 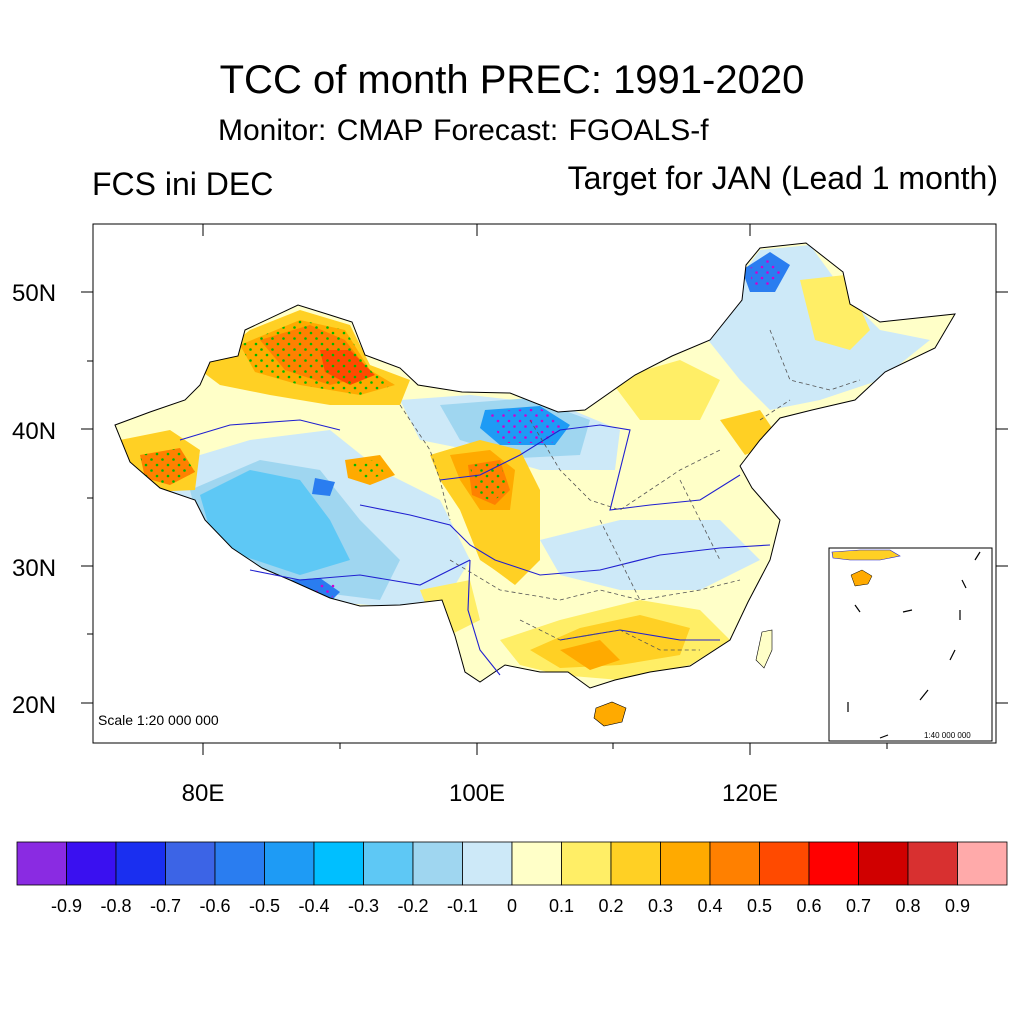 What do you see at coordinates (782, 178) in the screenshot?
I see `right-label: Target for JAN (Lead 1 month)` at bounding box center [782, 178].